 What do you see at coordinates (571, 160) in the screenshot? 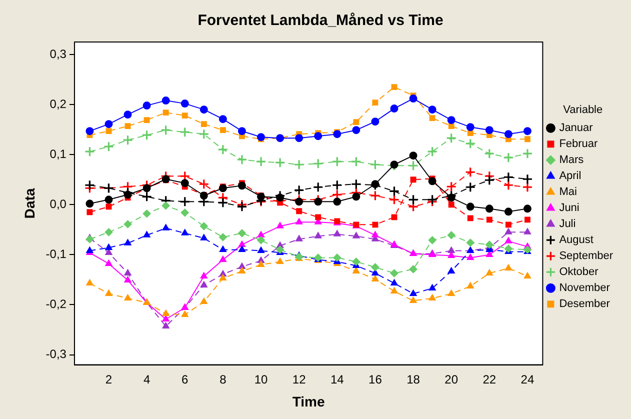
I see `legend-label: Mars` at bounding box center [571, 160].